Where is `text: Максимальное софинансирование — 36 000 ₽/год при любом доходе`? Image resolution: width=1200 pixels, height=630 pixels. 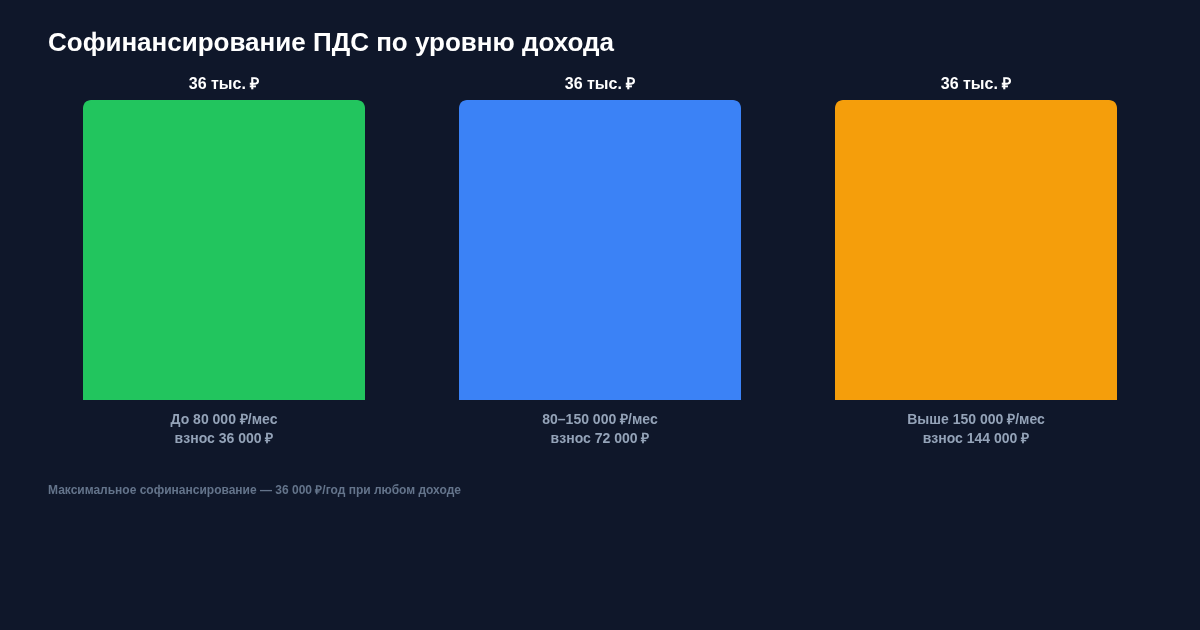 text: Максимальное софинансирование — 36 000 ₽/год при любом доходе is located at coordinates (255, 490).